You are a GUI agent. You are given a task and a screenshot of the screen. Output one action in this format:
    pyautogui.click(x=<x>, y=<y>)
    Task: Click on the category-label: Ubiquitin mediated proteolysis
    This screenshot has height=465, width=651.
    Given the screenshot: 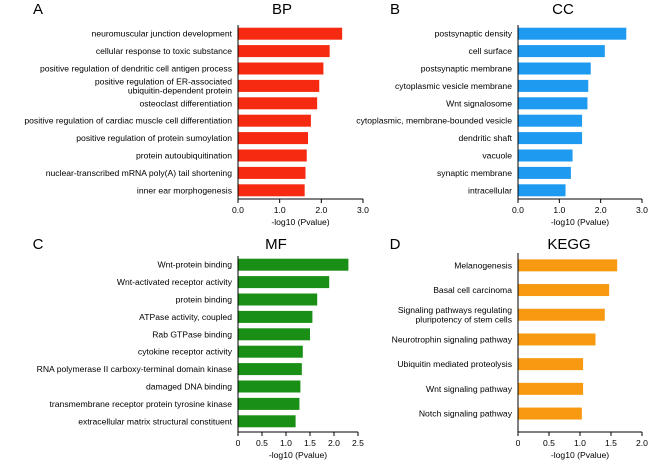 What is the action you would take?
    pyautogui.click(x=454, y=364)
    